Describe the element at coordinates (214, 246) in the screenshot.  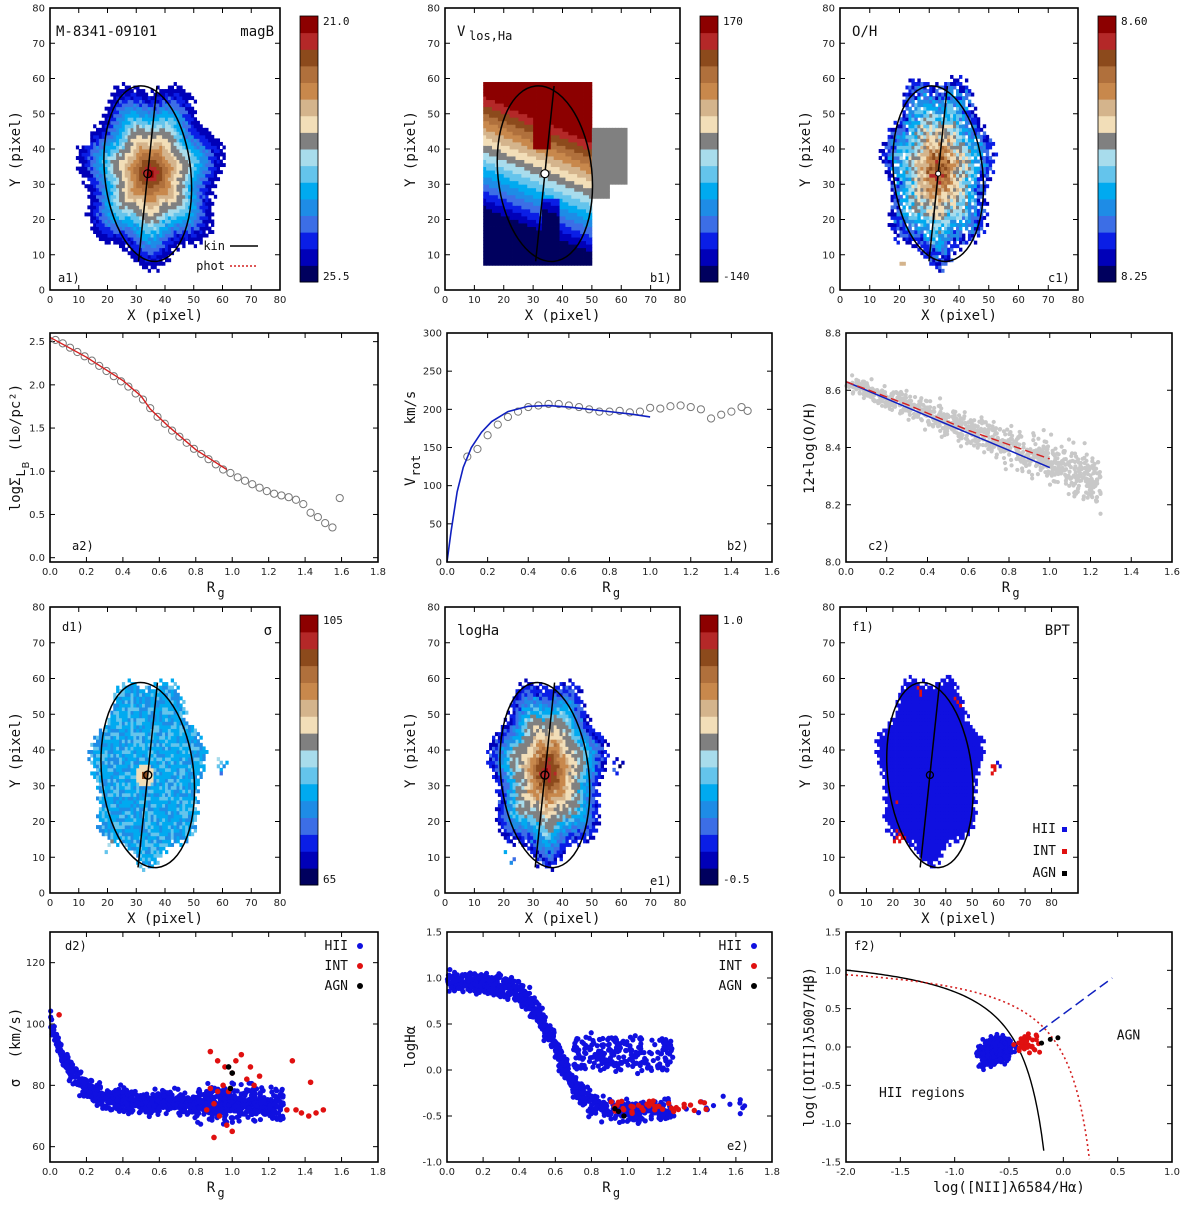
I see `legend-label: kin` at that location.